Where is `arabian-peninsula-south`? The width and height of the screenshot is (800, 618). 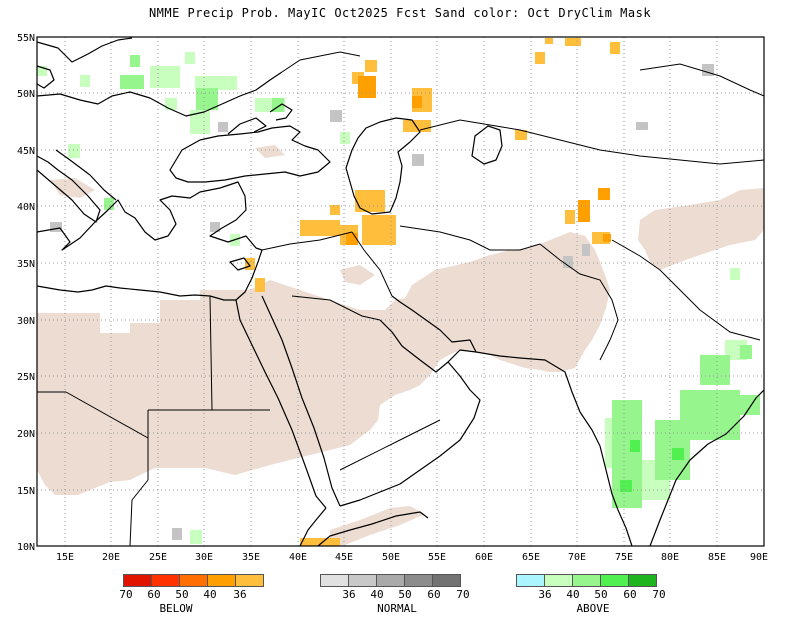 arabian-peninsula-south is located at coordinates (410, 434).